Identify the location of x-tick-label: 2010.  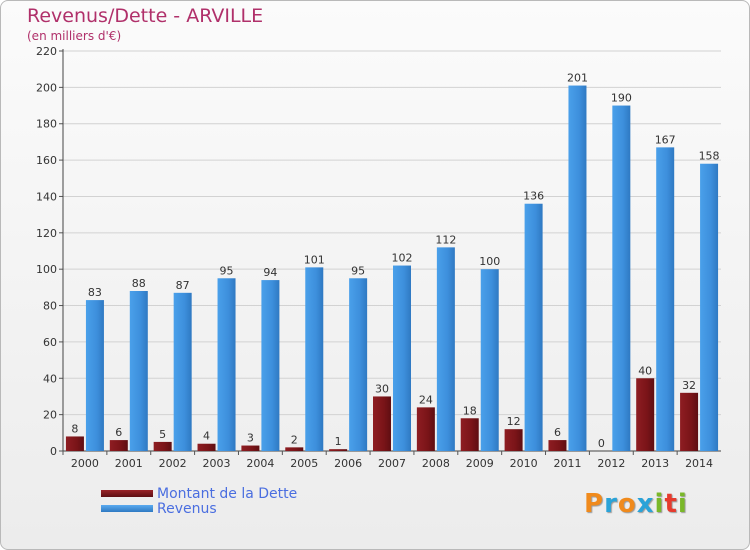
(524, 463).